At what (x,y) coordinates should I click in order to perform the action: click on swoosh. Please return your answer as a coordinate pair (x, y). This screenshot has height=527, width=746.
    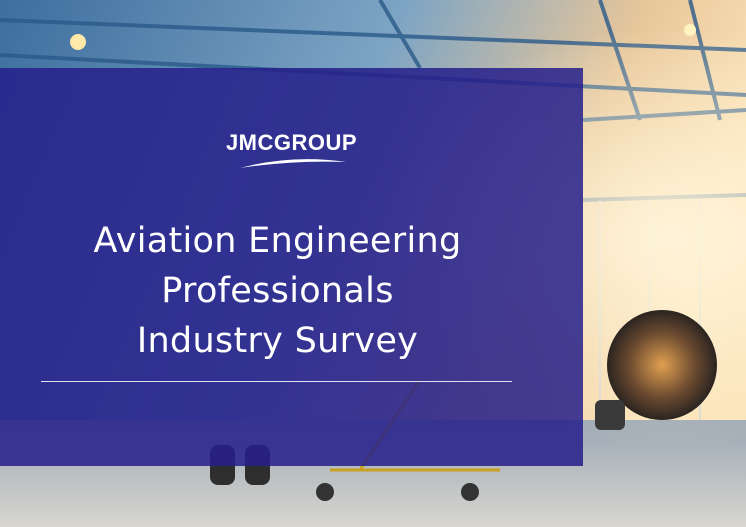
    Looking at the image, I should click on (293, 163).